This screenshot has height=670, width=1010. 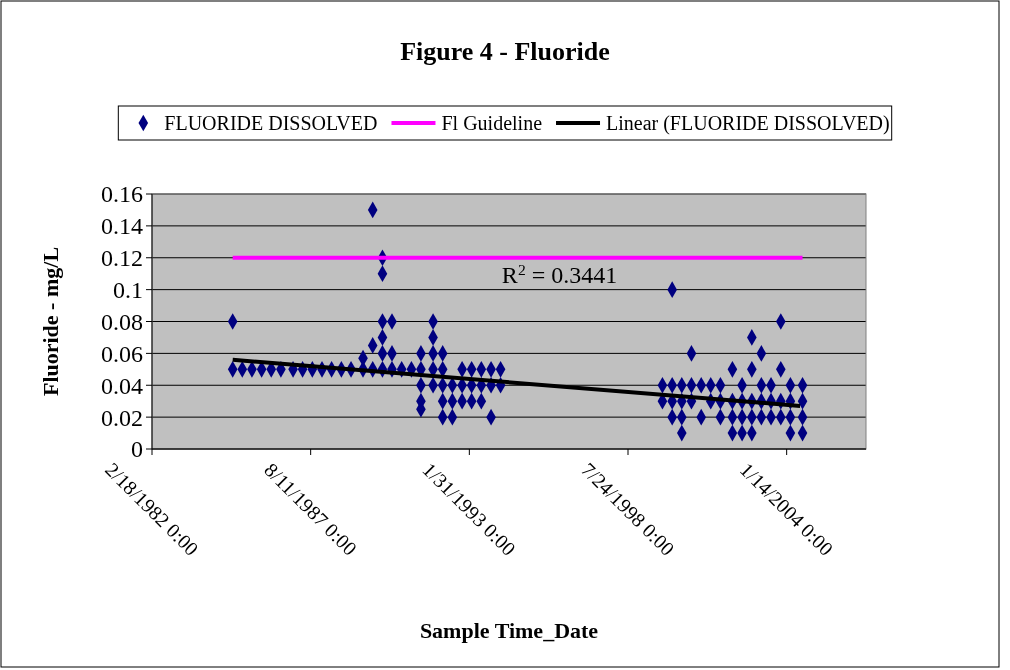 I want to click on chart-title: Figure 4 - Fluoride, so click(x=505, y=51).